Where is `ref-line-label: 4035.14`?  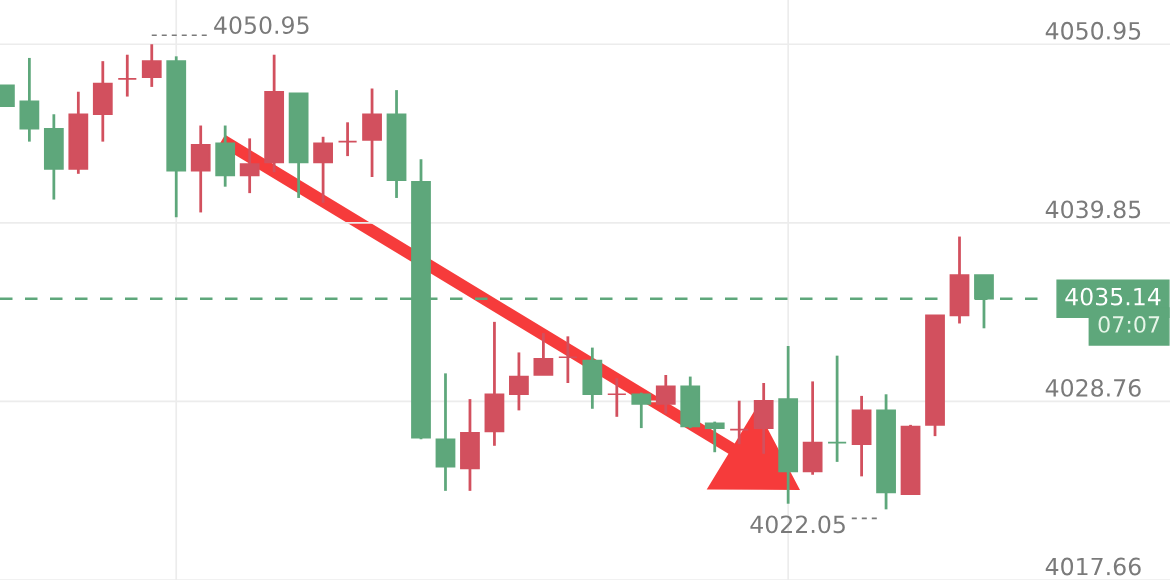
ref-line-label: 4035.14 is located at coordinates (1113, 296).